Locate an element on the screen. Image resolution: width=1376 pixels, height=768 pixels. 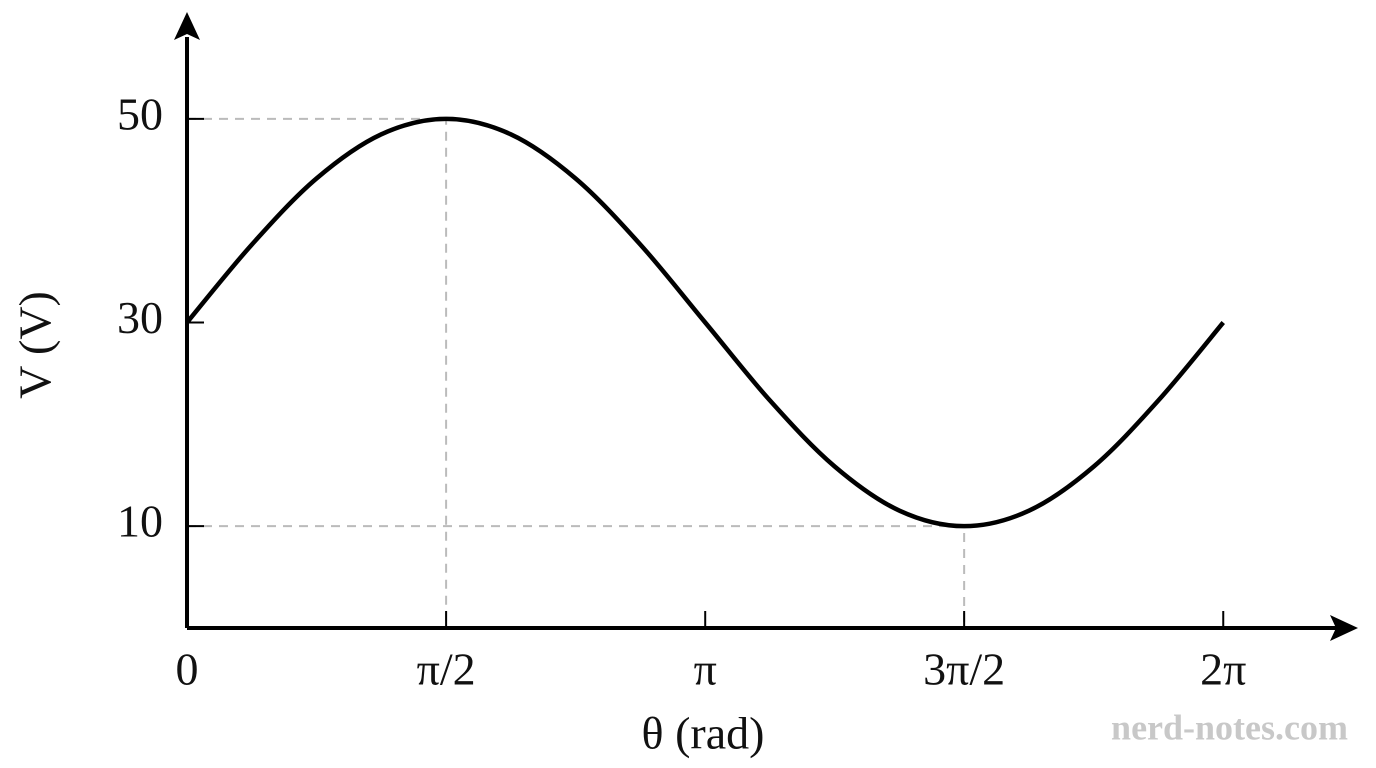
x-tick-label: π is located at coordinates (705, 669).